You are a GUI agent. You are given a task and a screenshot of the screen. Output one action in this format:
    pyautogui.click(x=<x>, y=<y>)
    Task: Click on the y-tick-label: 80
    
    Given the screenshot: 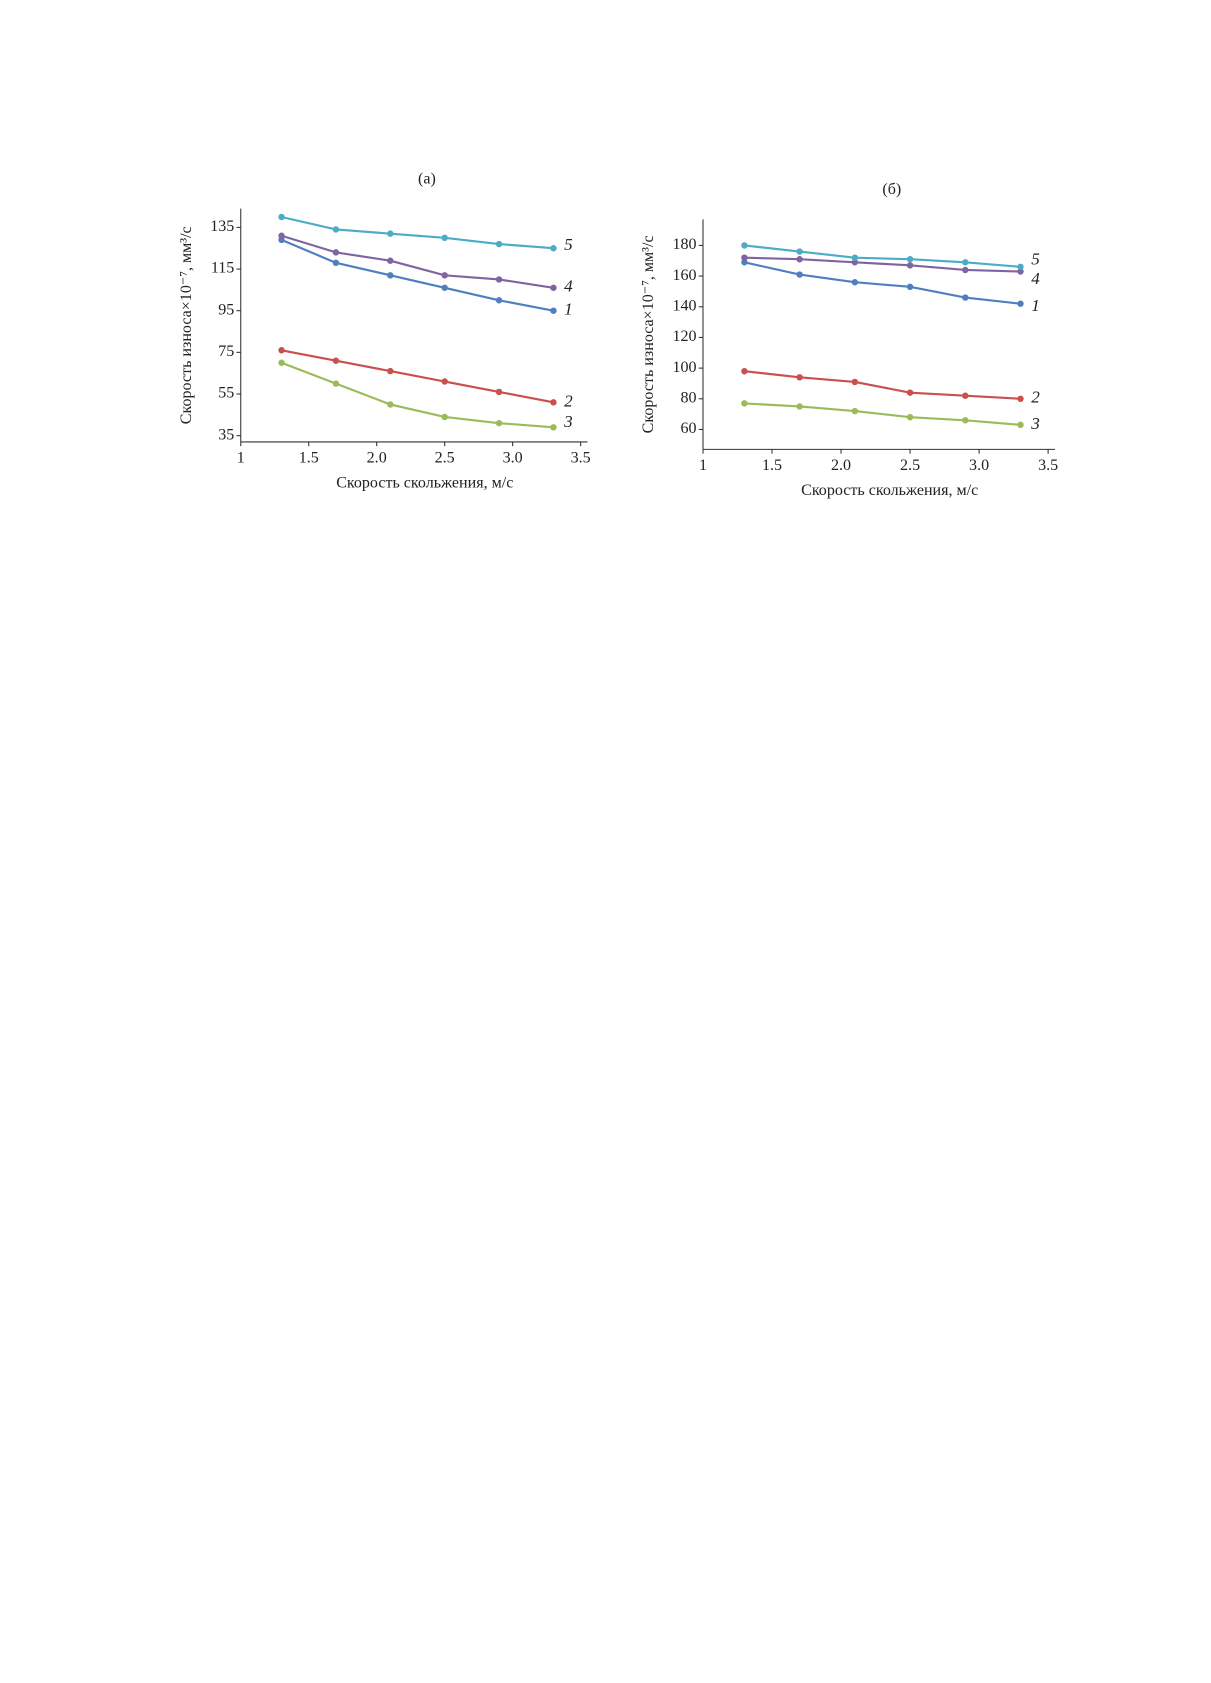 What is the action you would take?
    pyautogui.click(x=689, y=397)
    